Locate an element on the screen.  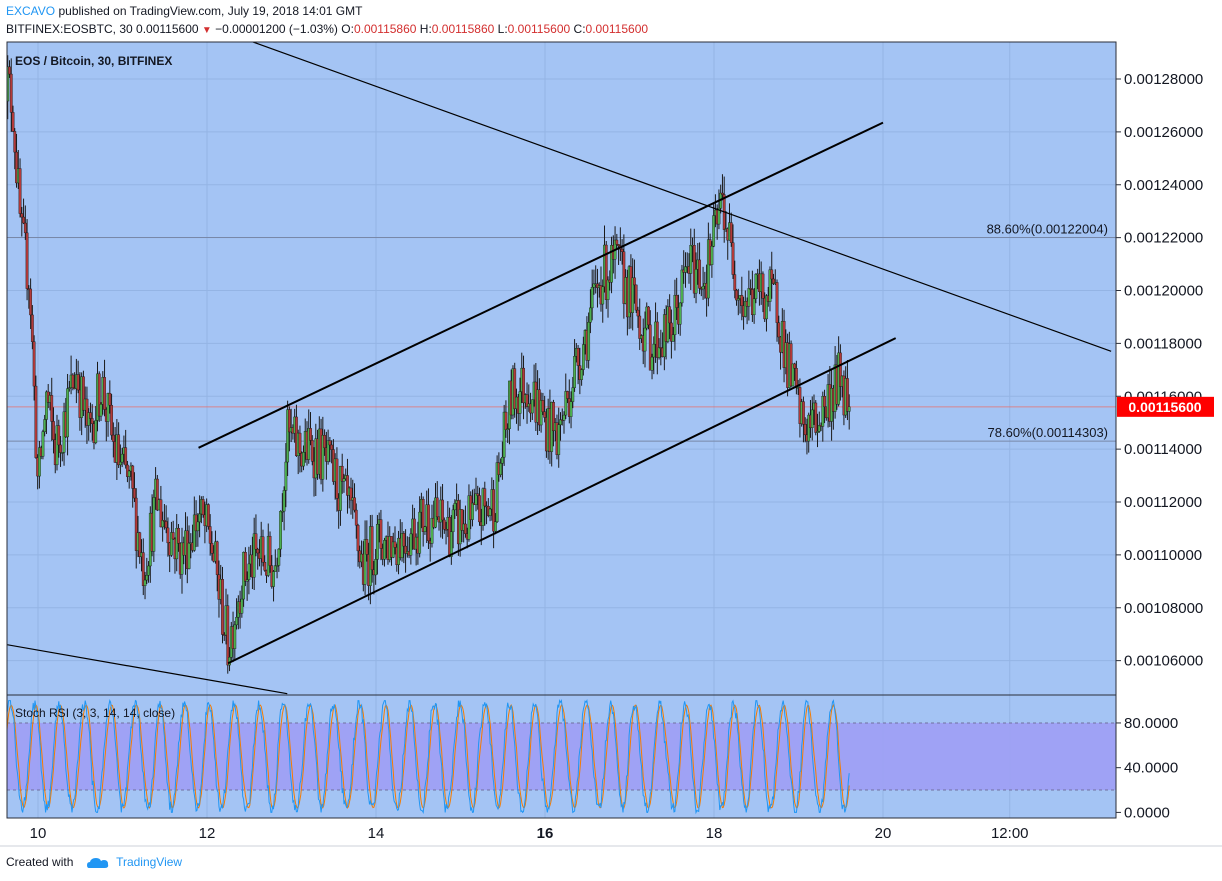
symbol-label: BITFINEX:EOSBTC, 30 is located at coordinates (69, 29).